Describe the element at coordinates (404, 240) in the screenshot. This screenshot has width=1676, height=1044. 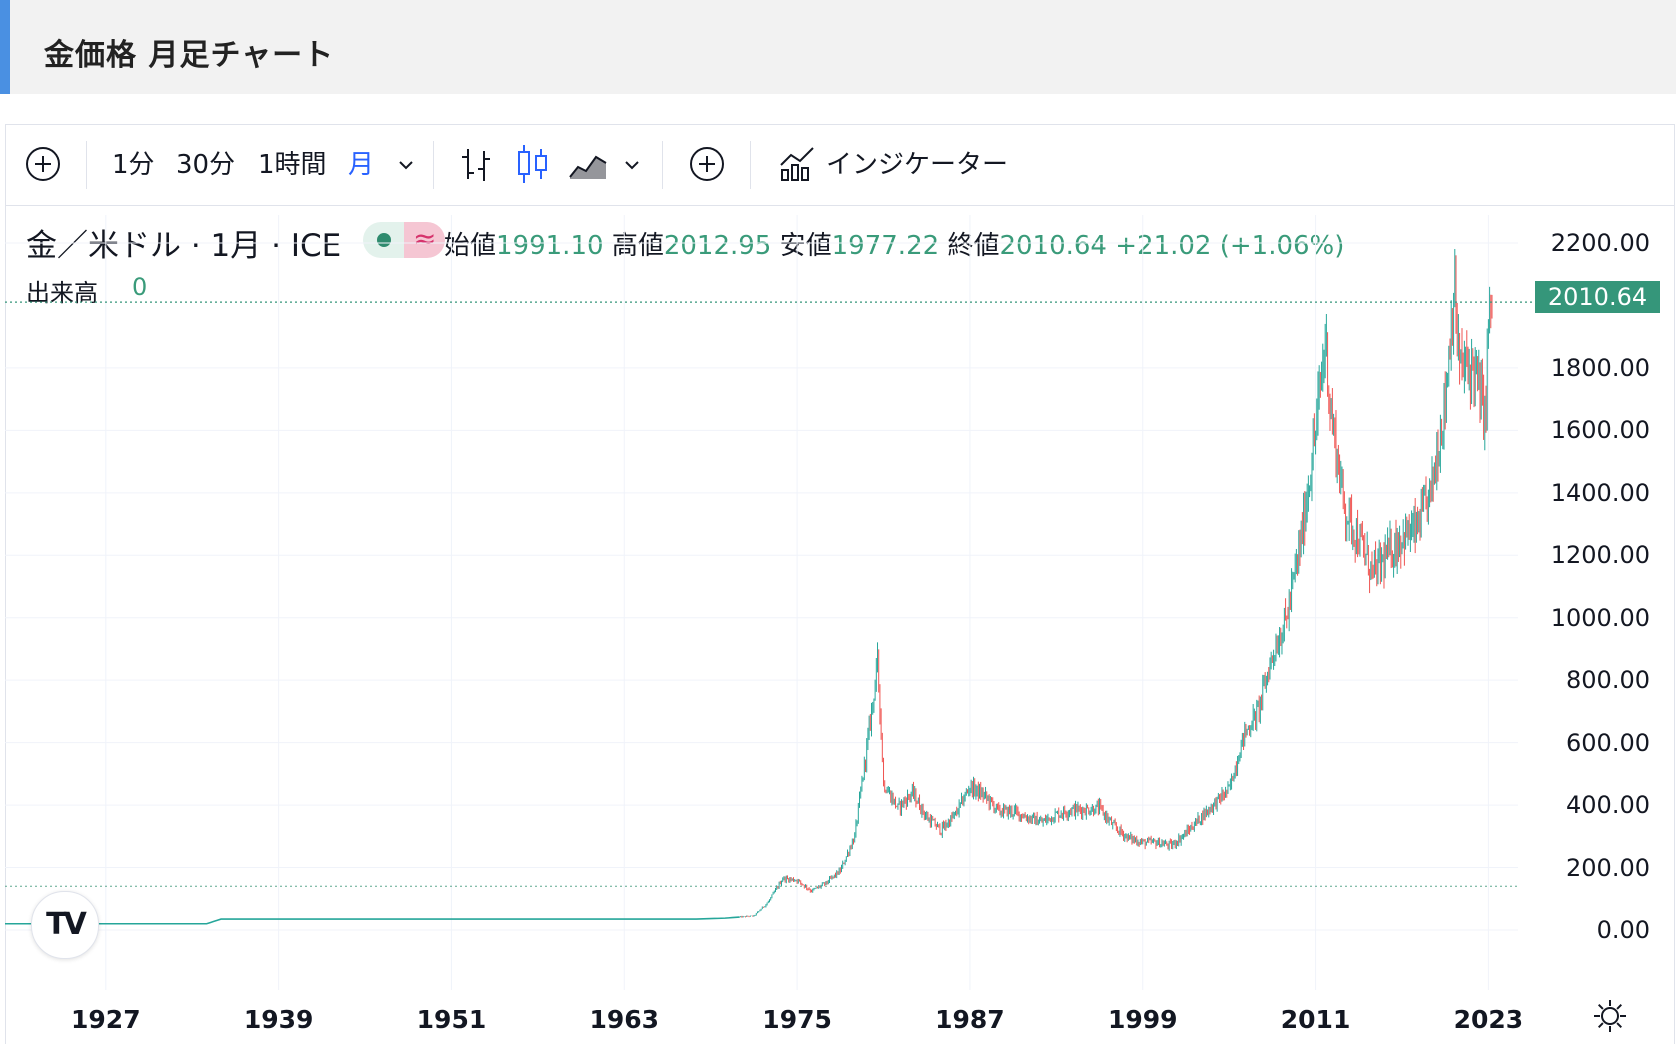
I see `market-status-pill: ≈` at that location.